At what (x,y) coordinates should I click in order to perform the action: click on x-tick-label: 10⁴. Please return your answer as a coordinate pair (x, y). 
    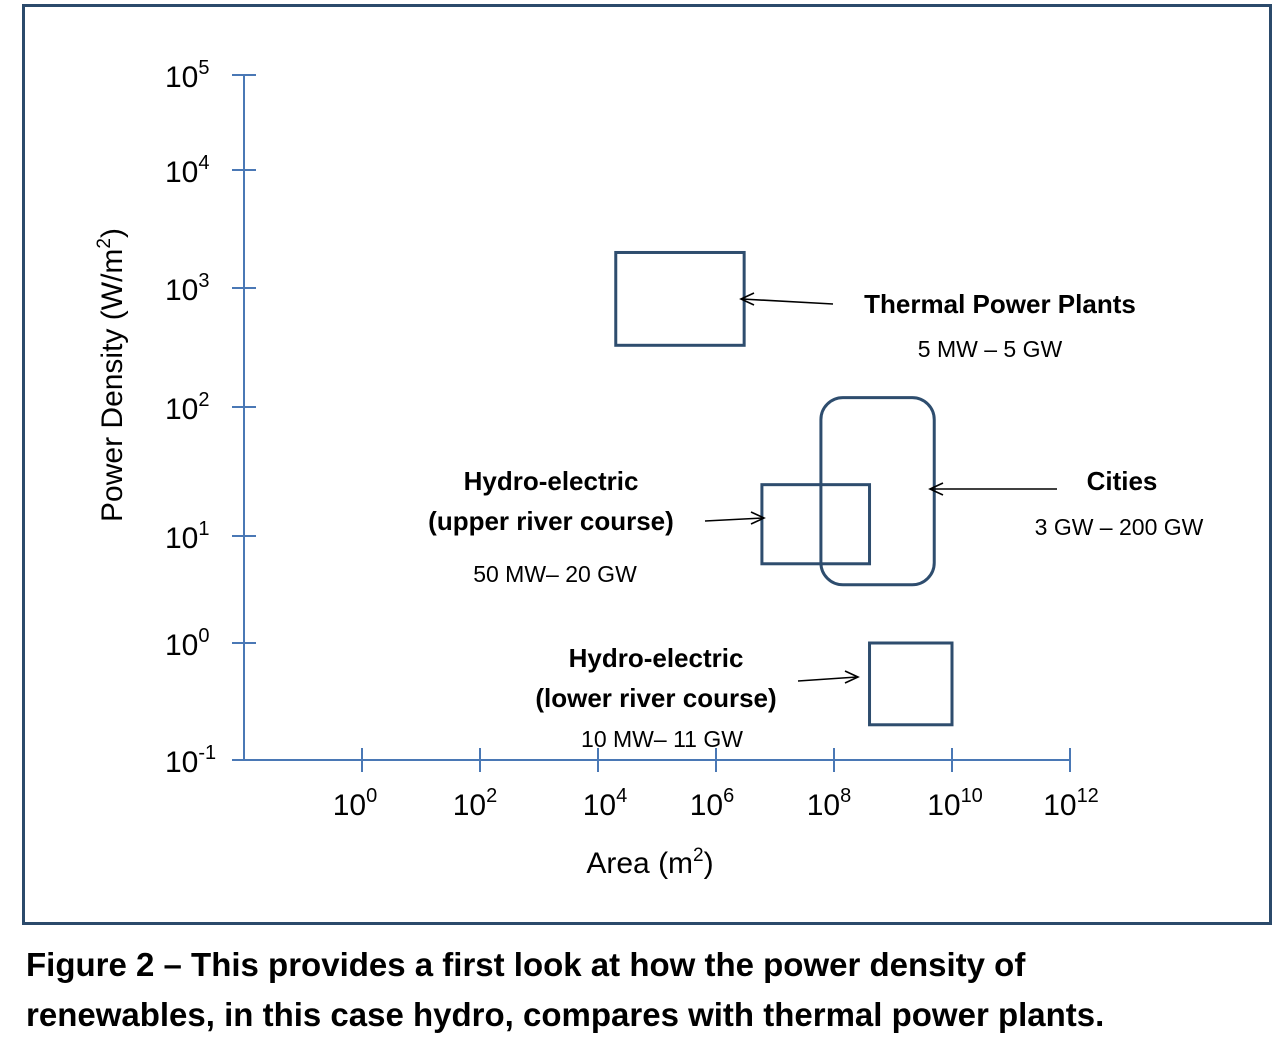
    Looking at the image, I should click on (605, 803).